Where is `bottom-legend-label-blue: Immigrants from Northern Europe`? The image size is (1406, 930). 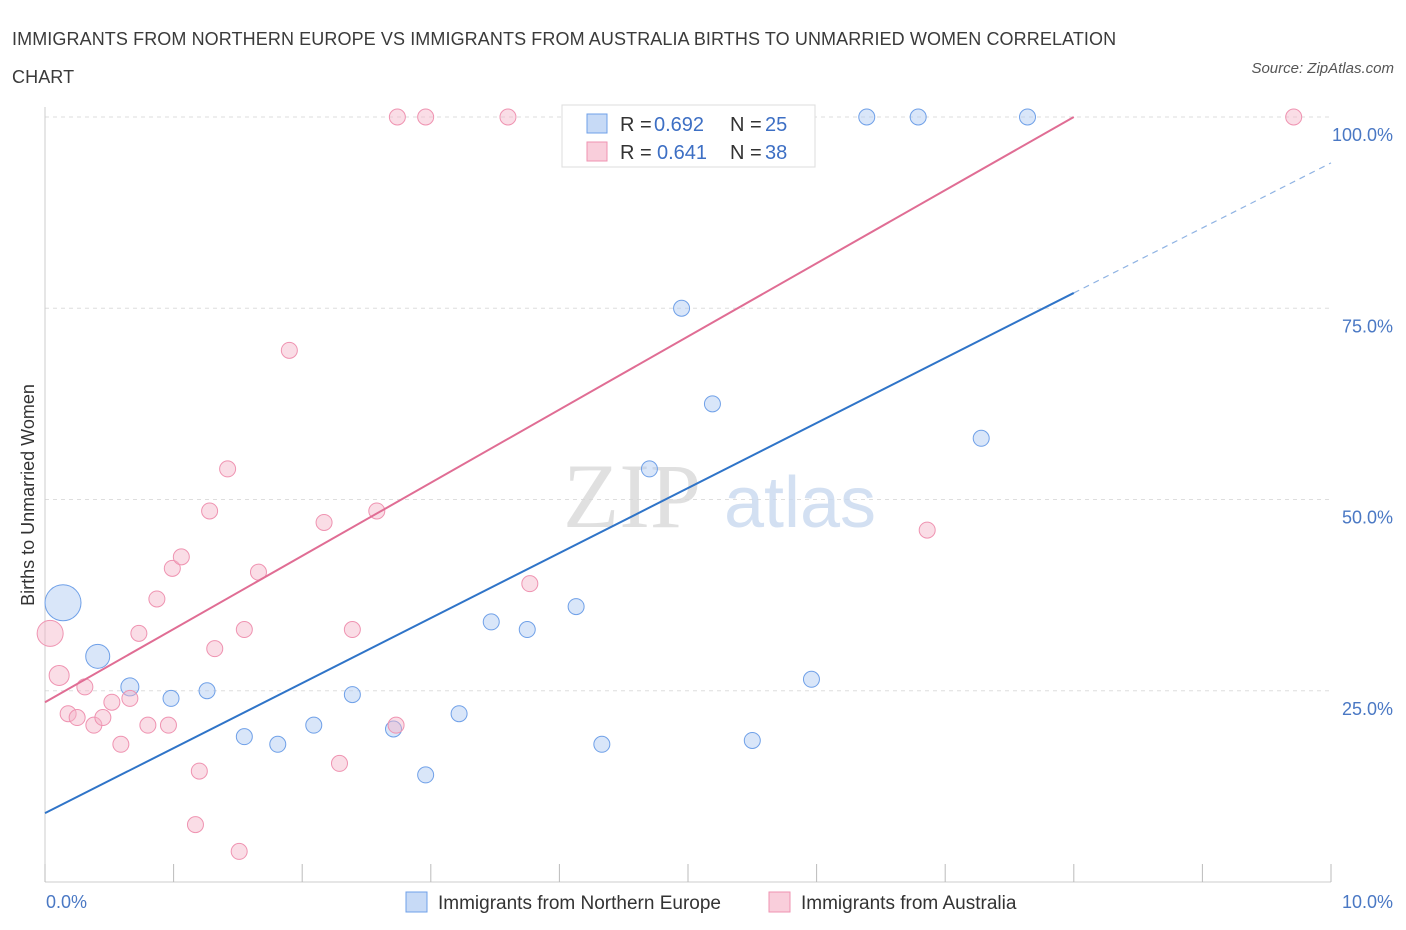
bottom-legend-label-blue: Immigrants from Northern Europe is located at coordinates (579, 903).